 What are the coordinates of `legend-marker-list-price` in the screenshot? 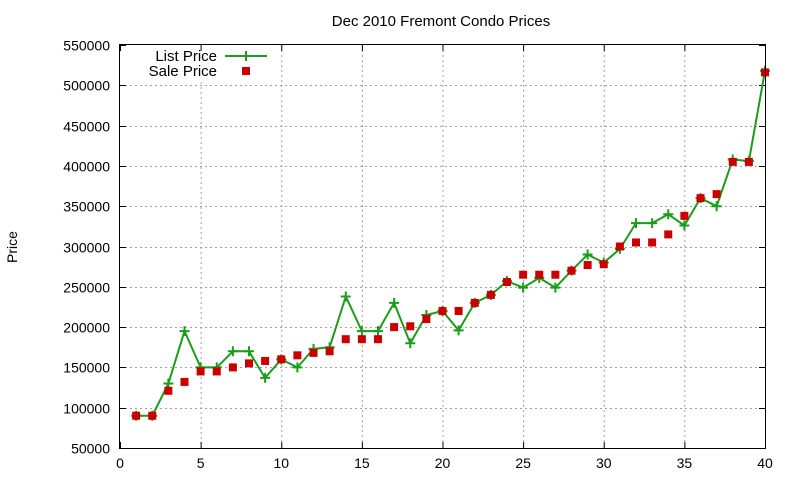 It's located at (246, 56).